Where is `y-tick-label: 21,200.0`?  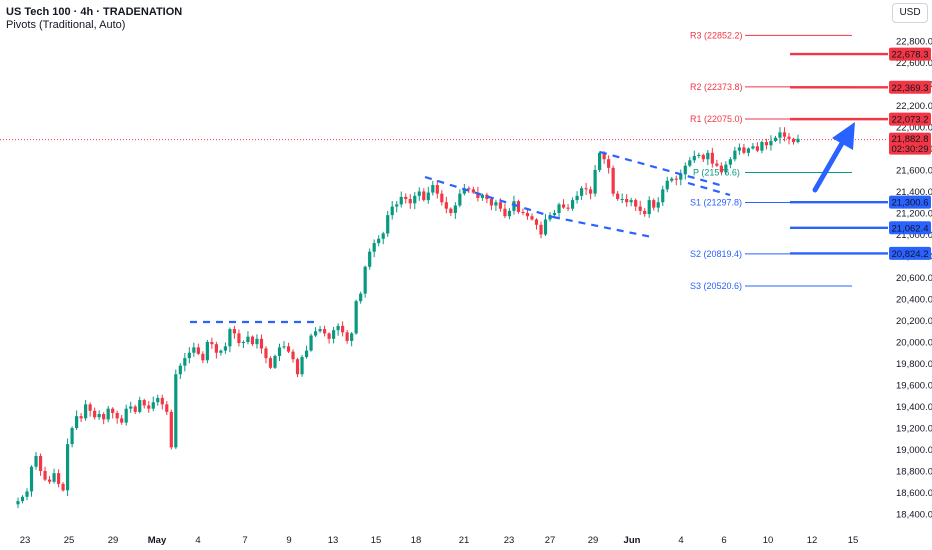 y-tick-label: 21,200.0 is located at coordinates (914, 214).